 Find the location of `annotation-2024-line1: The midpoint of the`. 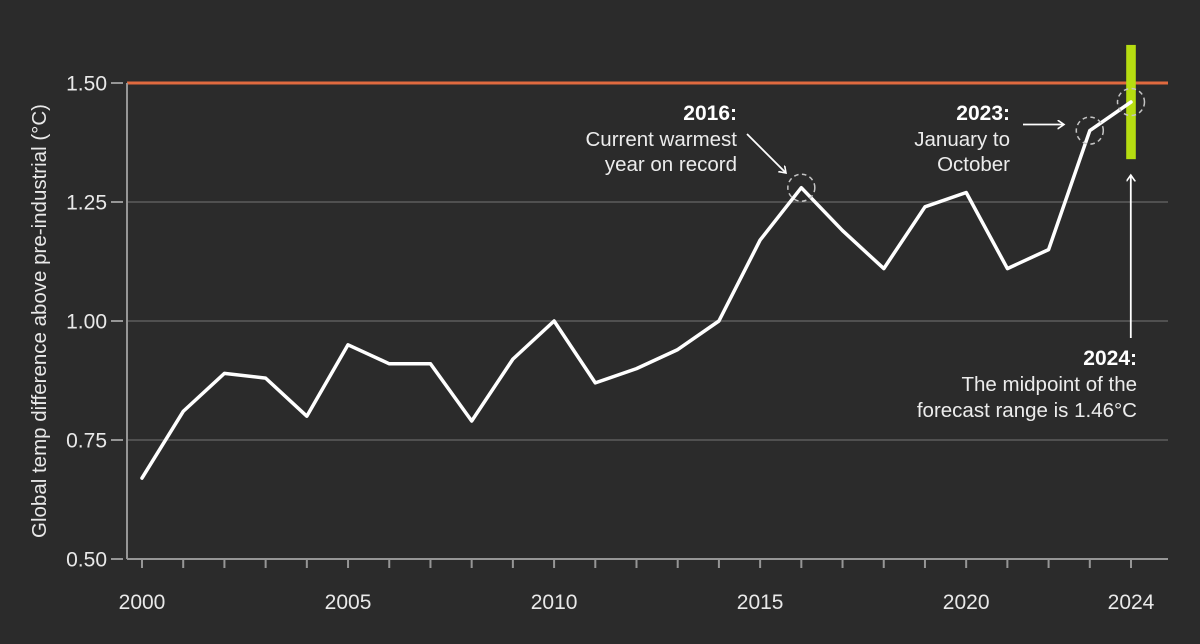

annotation-2024-line1: The midpoint of the is located at coordinates (1050, 384).